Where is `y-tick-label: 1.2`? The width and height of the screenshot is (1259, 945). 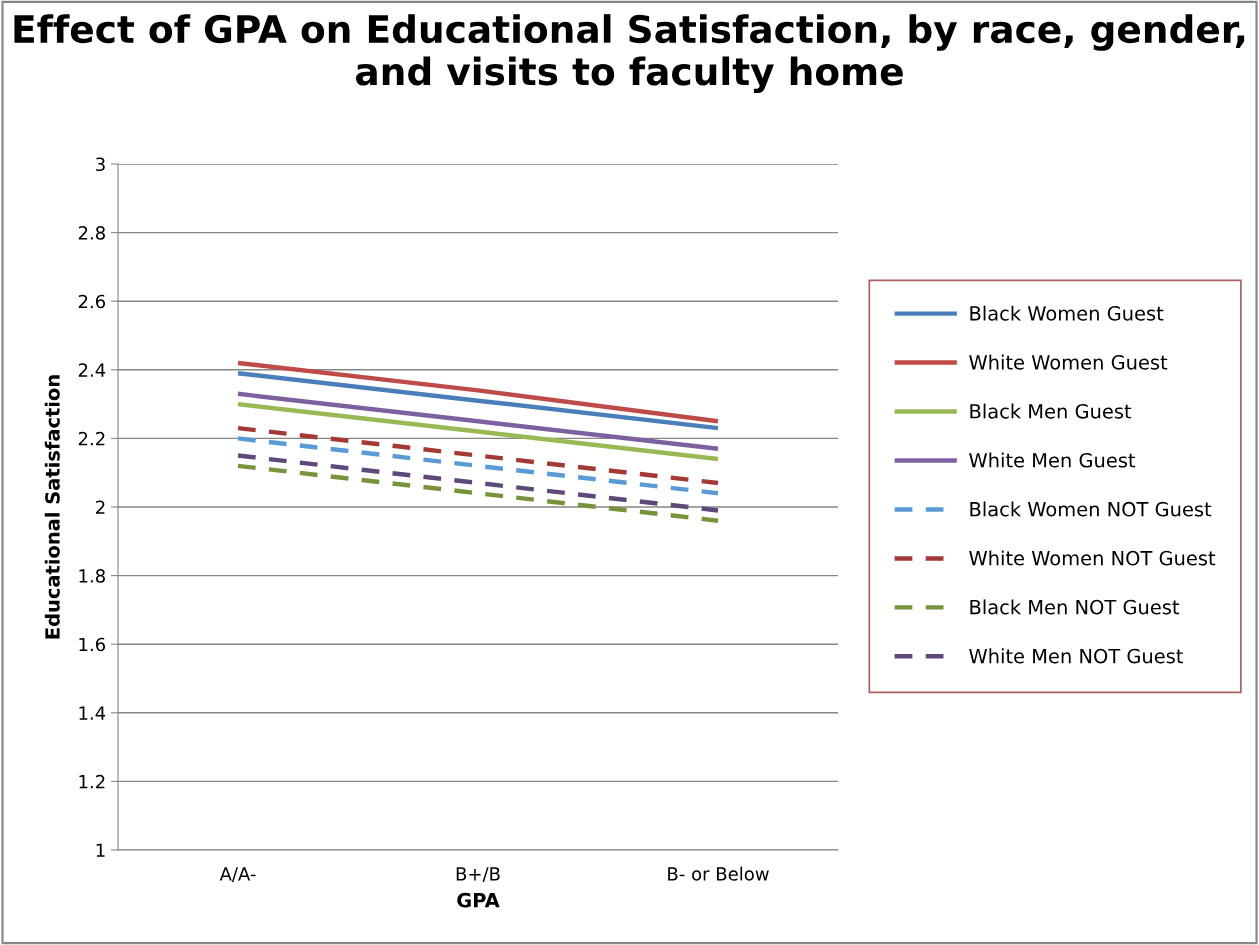
y-tick-label: 1.2 is located at coordinates (92, 781).